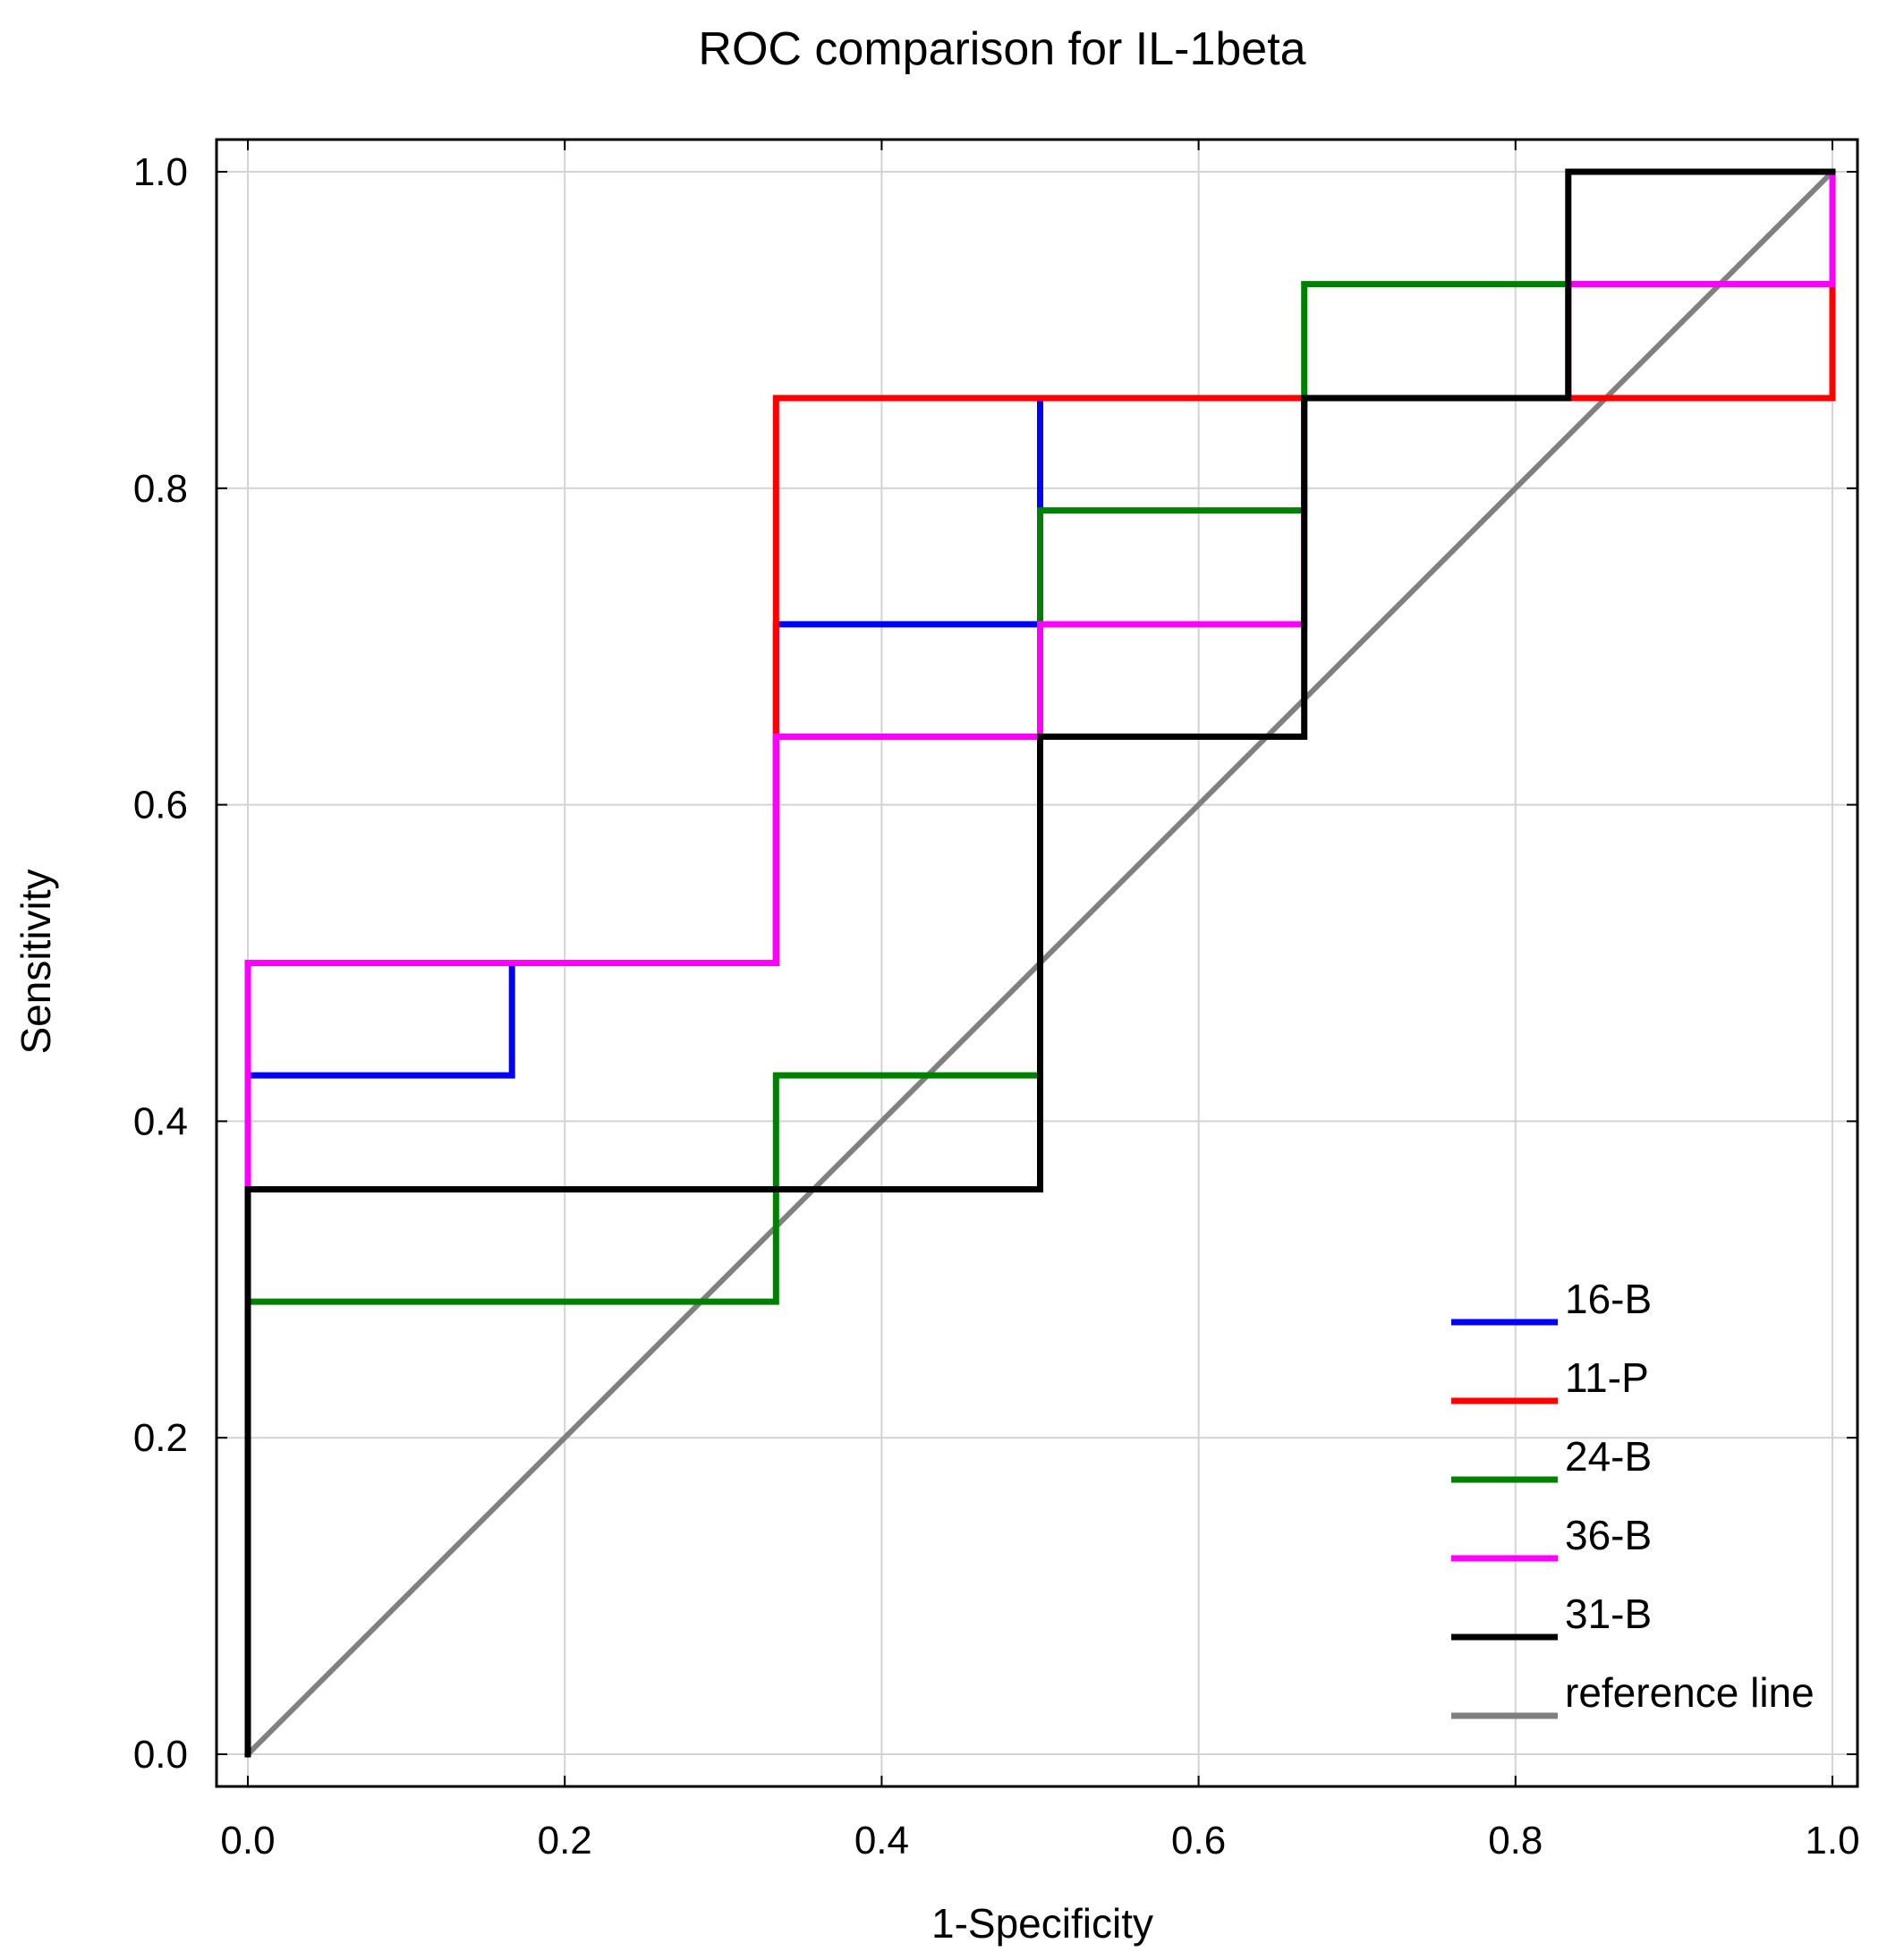  I want to click on legend-label-24-b: 24-B, so click(1608, 1456).